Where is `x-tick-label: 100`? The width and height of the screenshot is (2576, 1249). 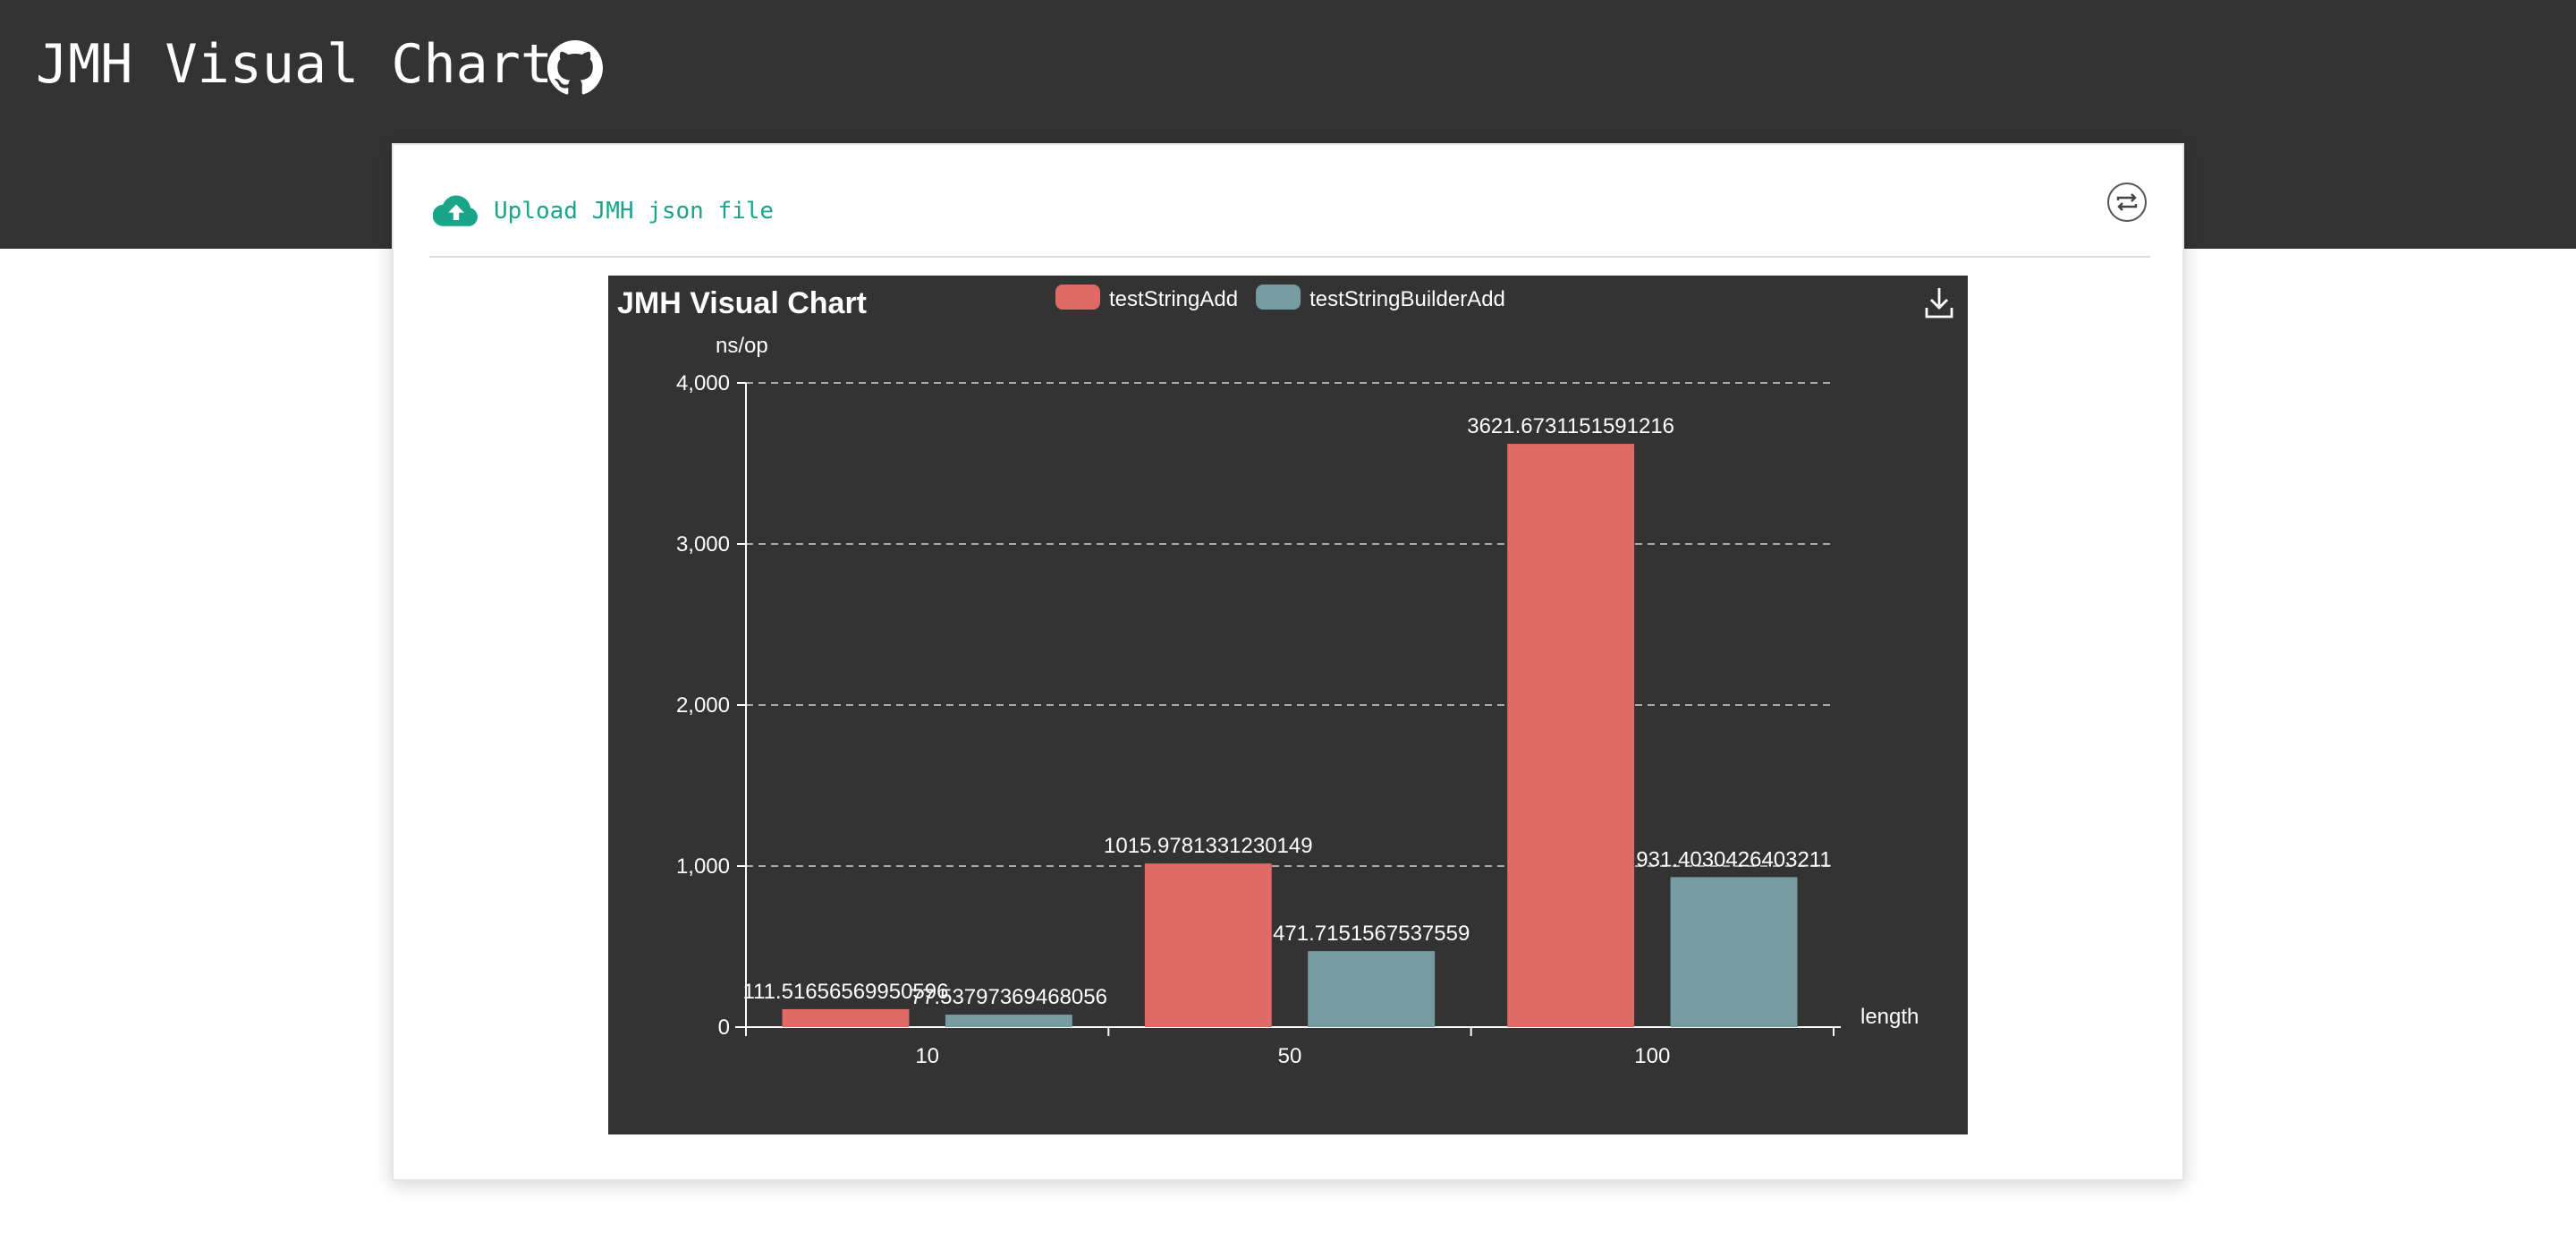 x-tick-label: 100 is located at coordinates (1652, 1056).